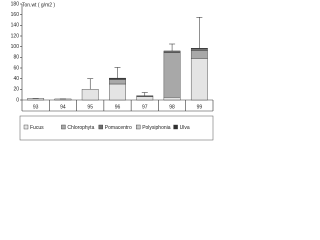 The height and width of the screenshot is (240, 320). Describe the element at coordinates (38, 5) in the screenshot. I see `y-axis-label: Ton.wt ( g/m2 )` at that location.